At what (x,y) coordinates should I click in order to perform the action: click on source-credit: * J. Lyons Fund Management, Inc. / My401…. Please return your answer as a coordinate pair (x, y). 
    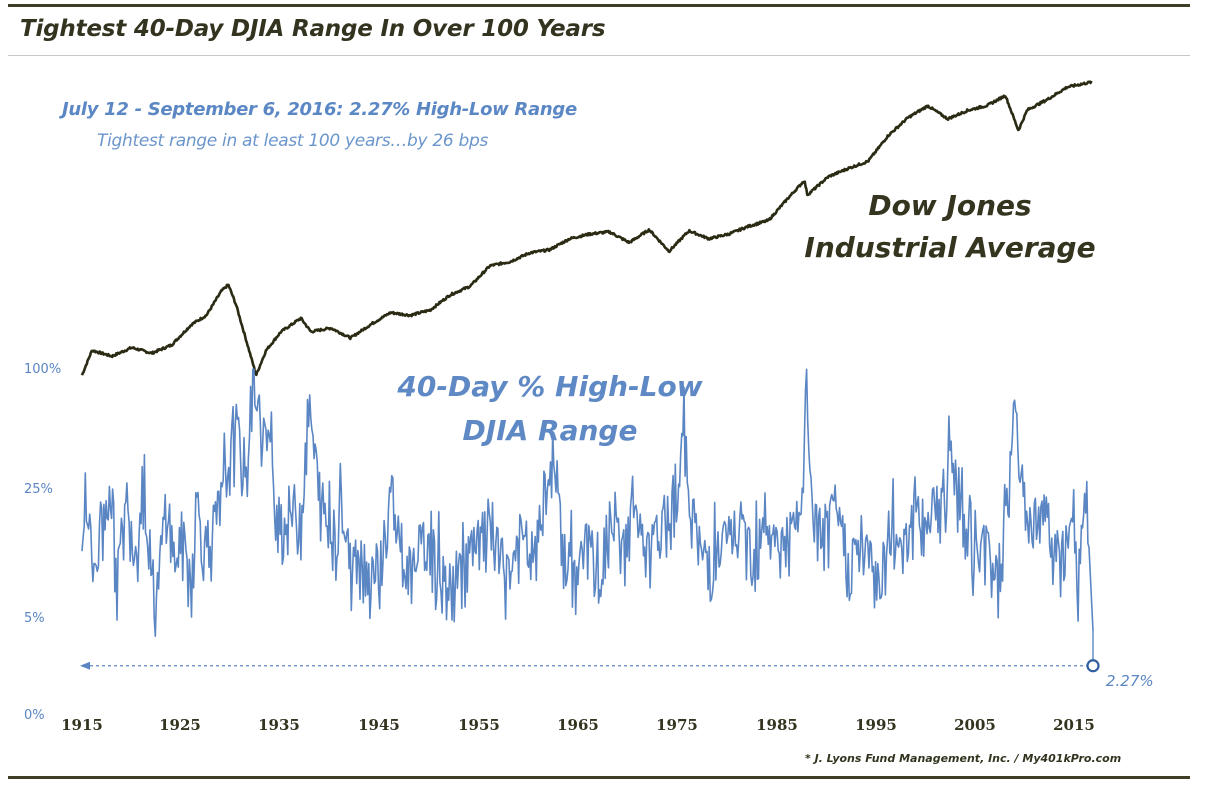
    Looking at the image, I should click on (963, 758).